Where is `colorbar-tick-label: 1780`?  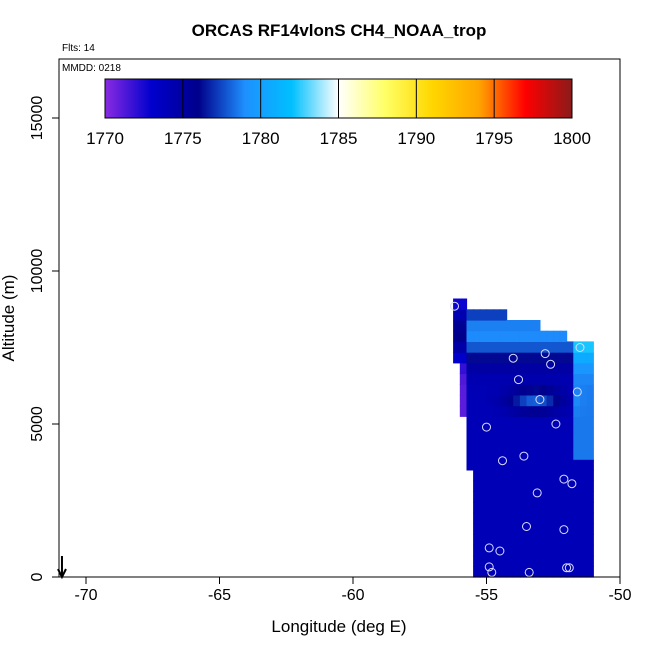
colorbar-tick-label: 1780 is located at coordinates (261, 138).